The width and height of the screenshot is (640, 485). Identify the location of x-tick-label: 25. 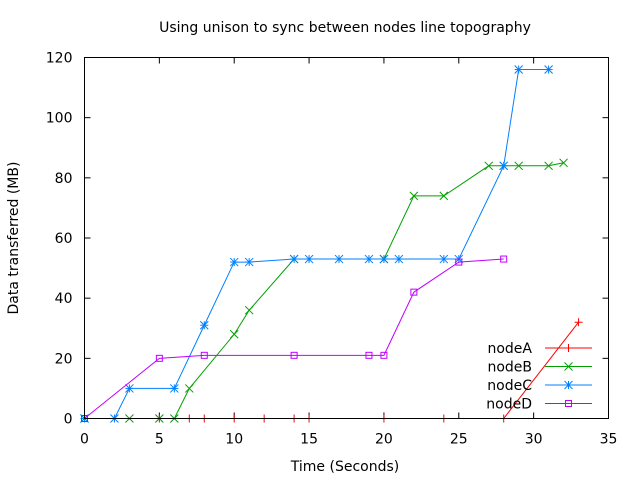
(459, 440).